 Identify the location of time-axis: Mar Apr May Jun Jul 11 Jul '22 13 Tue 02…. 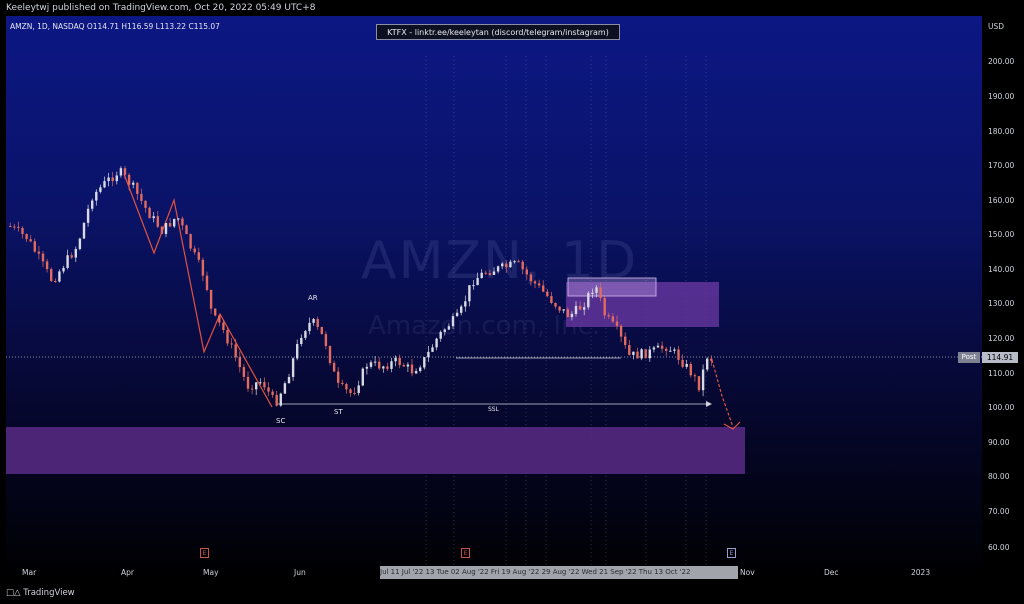
(494, 573).